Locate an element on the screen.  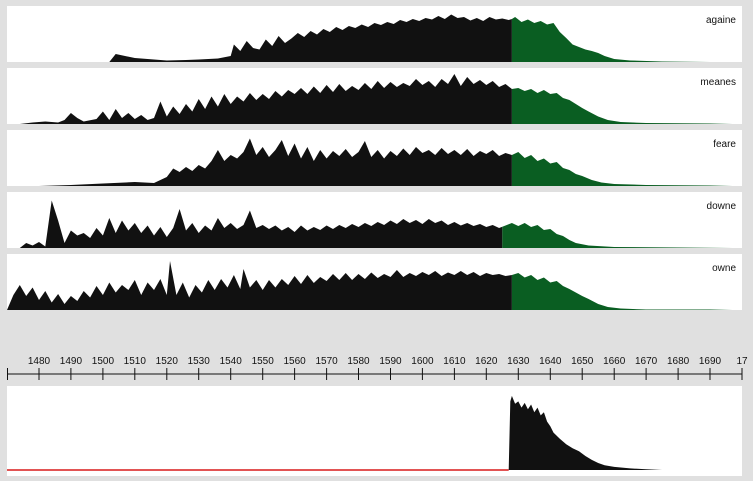
axis-tick-label: 1510 is located at coordinates (135, 361).